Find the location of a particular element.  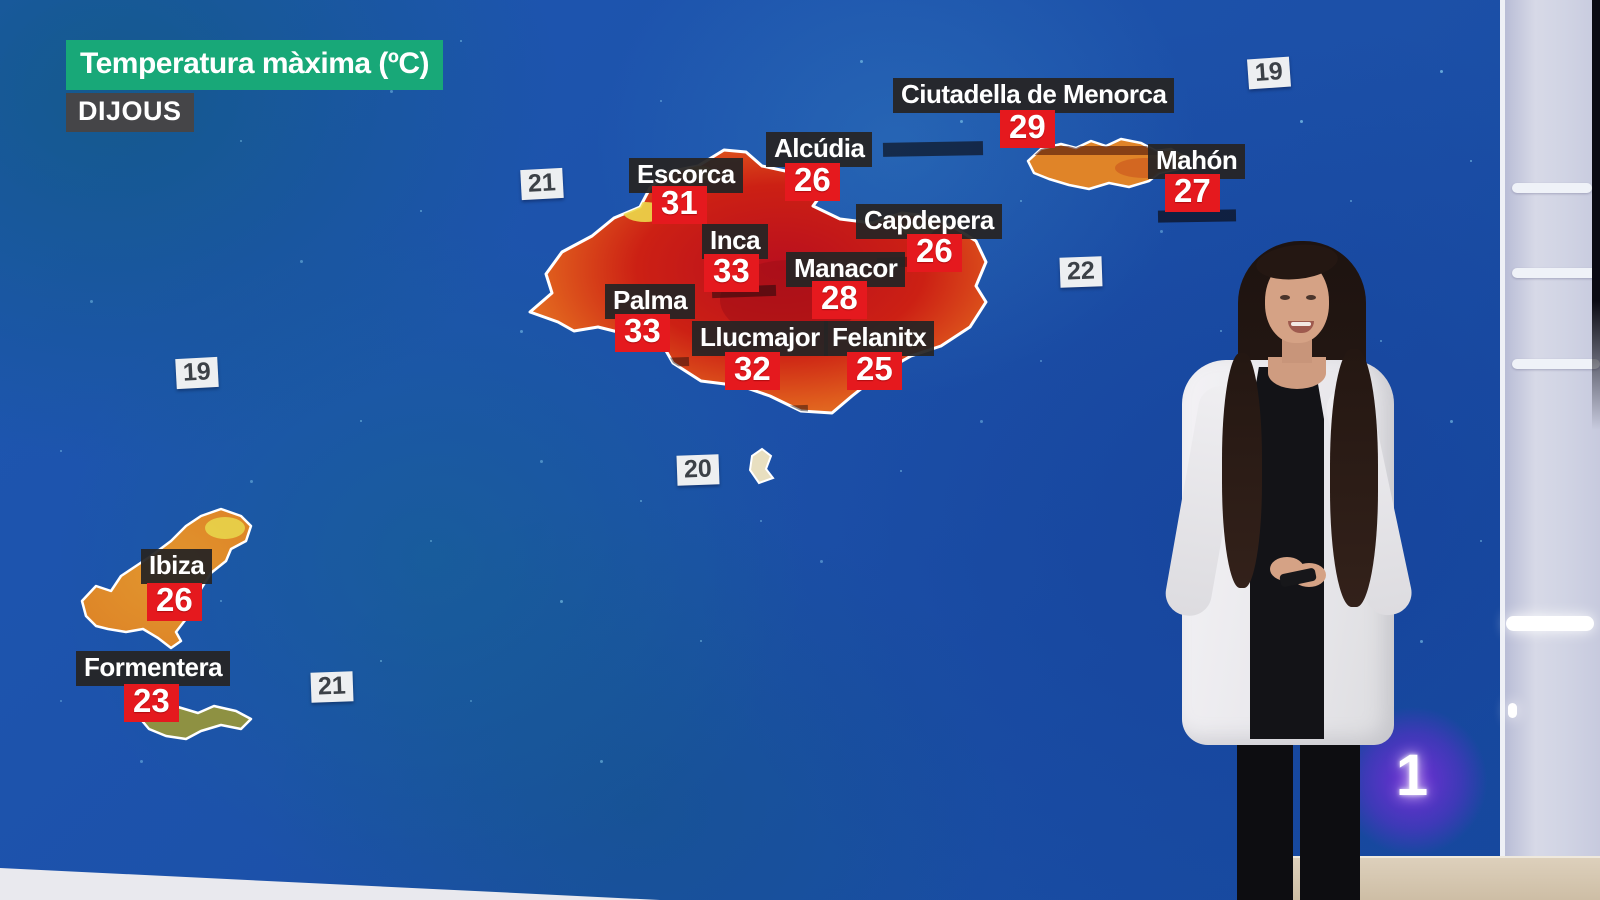

town-label: Inca is located at coordinates (735, 241).